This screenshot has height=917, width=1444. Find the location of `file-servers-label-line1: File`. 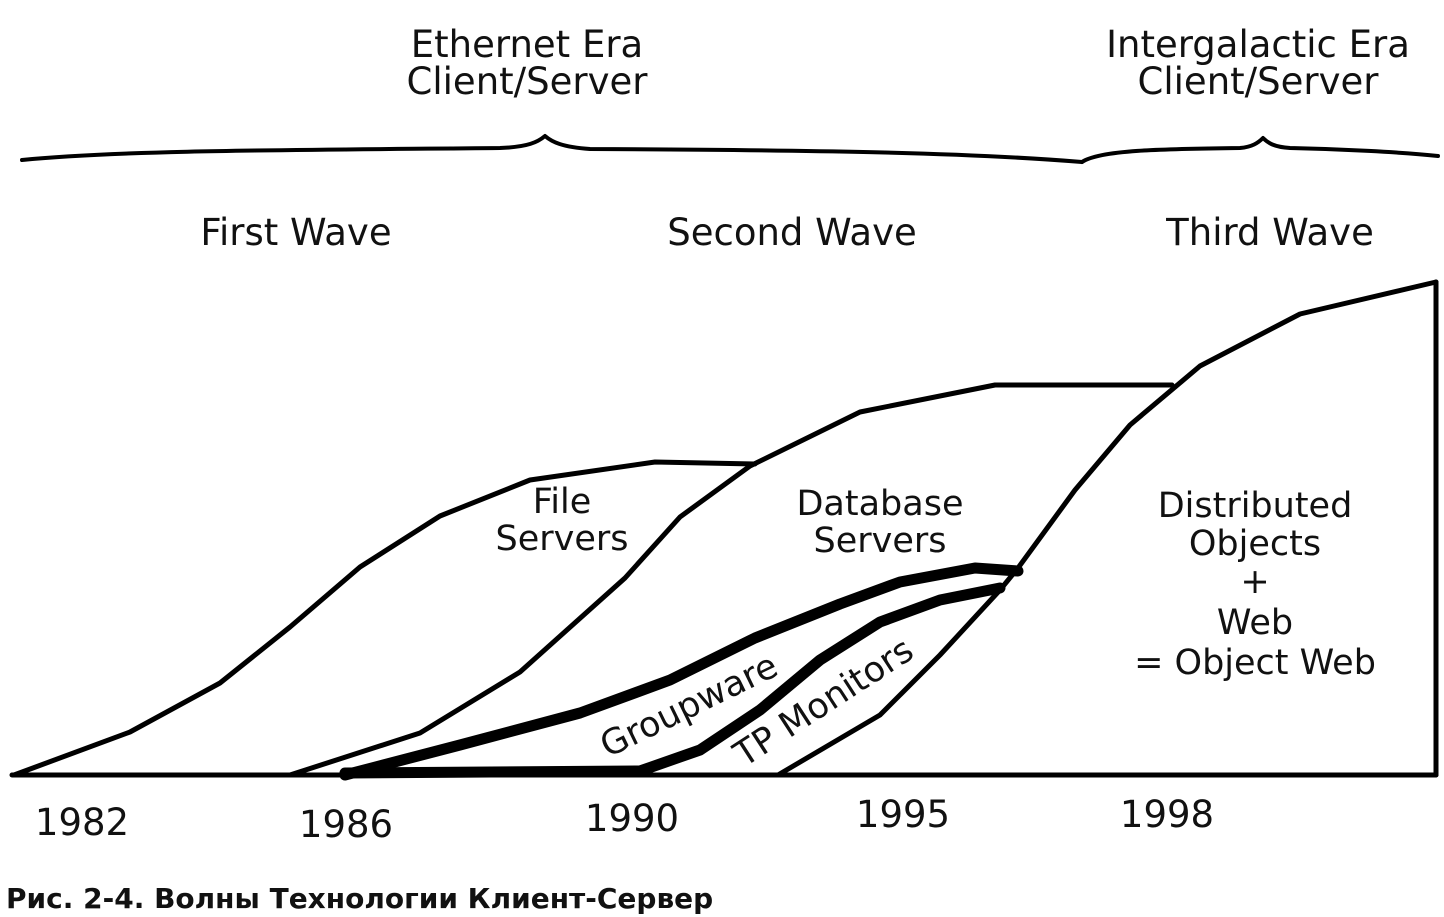

file-servers-label-line1: File is located at coordinates (562, 502).